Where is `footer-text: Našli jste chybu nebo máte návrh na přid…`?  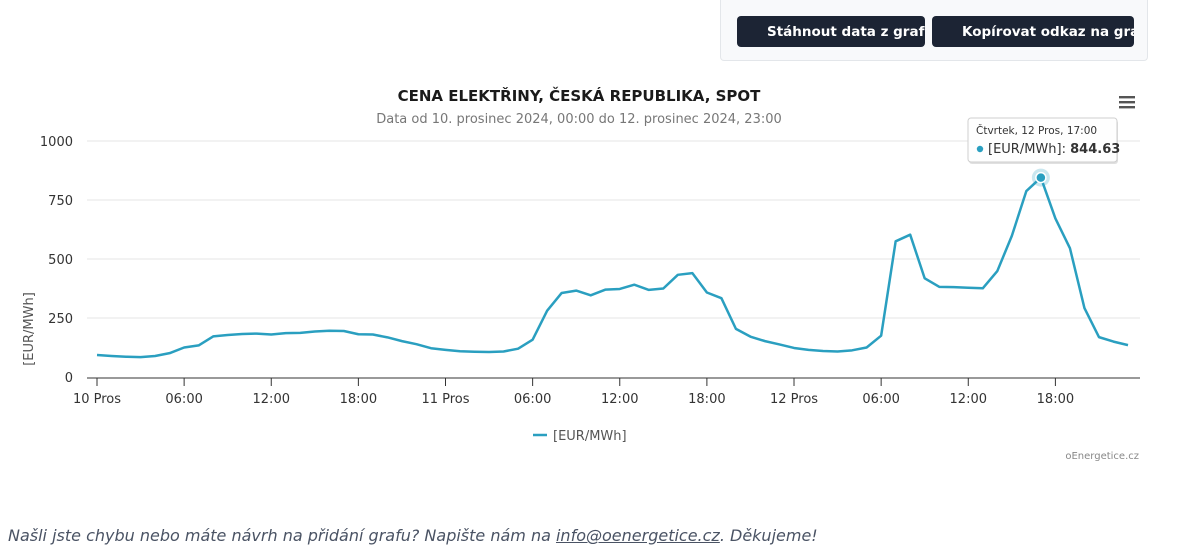
footer-text: Našli jste chybu nebo máte návrh na přid… is located at coordinates (282, 535).